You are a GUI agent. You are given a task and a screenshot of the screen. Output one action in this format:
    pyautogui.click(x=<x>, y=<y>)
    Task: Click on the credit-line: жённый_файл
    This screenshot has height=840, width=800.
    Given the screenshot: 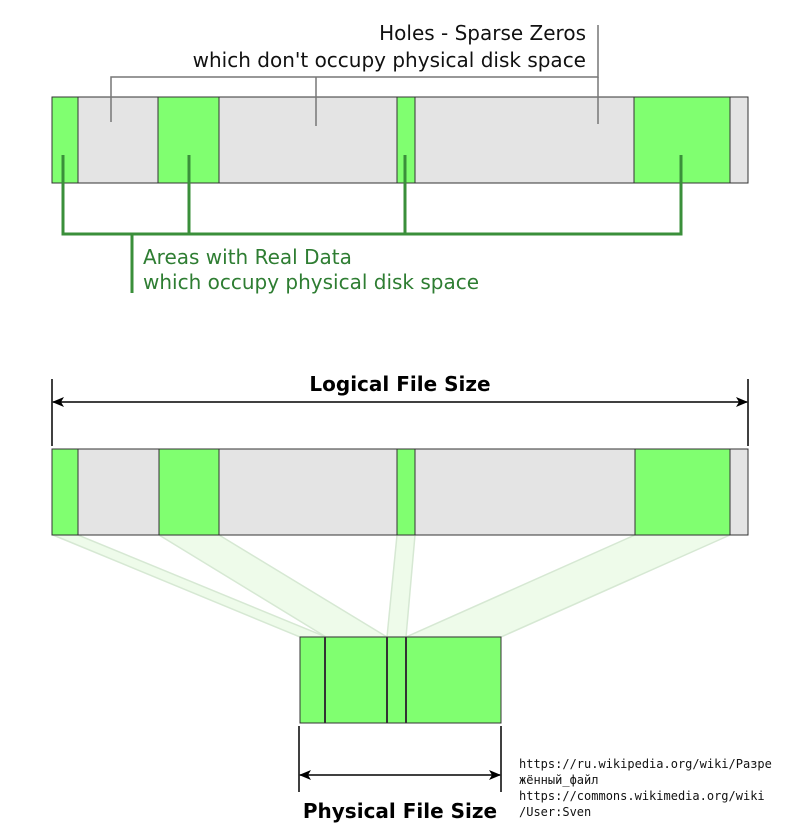 What is the action you would take?
    pyautogui.click(x=559, y=780)
    